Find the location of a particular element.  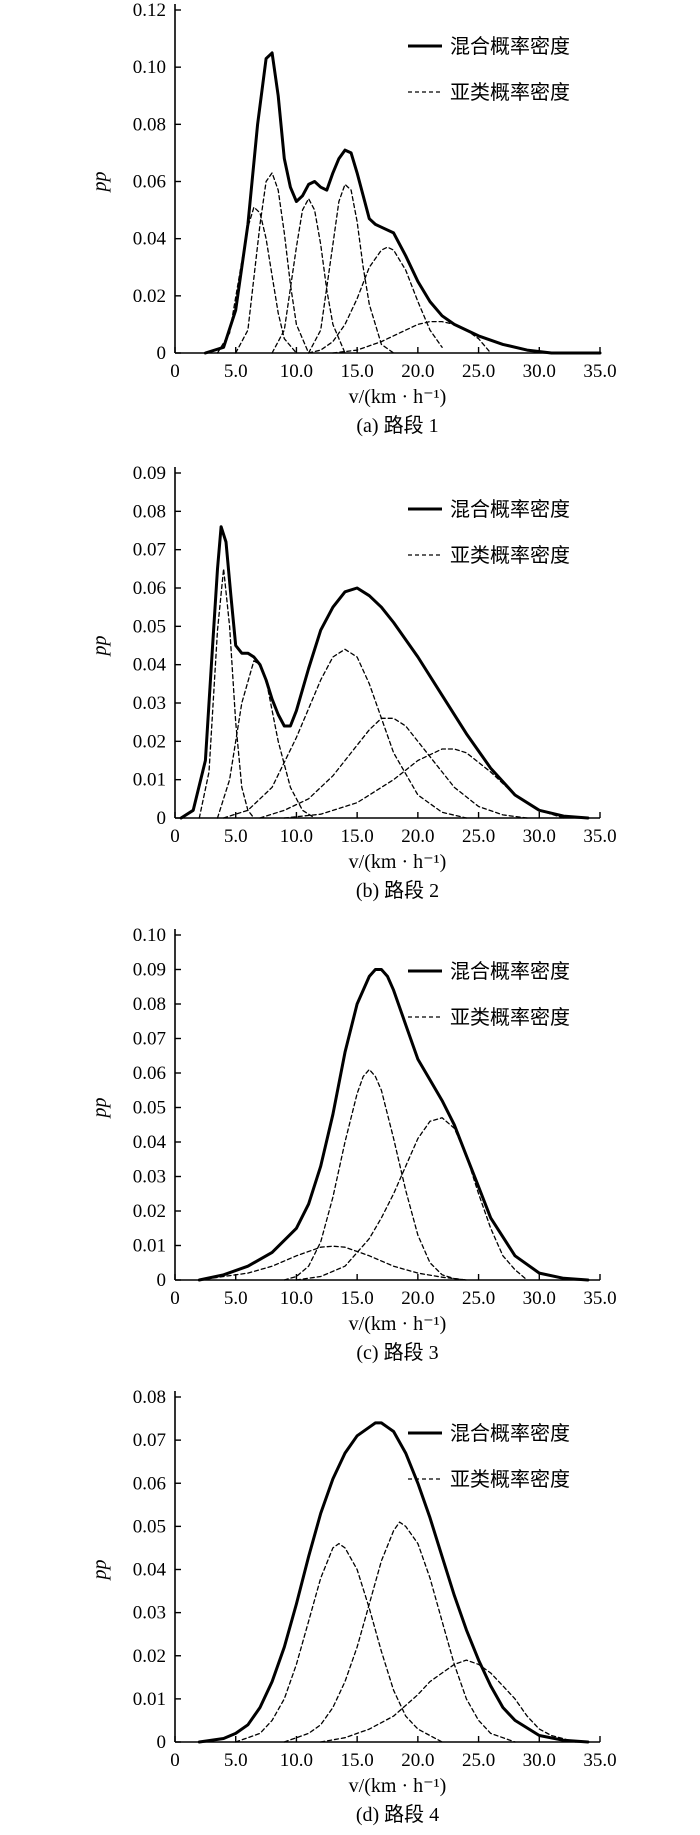

chart-caption: (a) 路段 1 is located at coordinates (397, 425).